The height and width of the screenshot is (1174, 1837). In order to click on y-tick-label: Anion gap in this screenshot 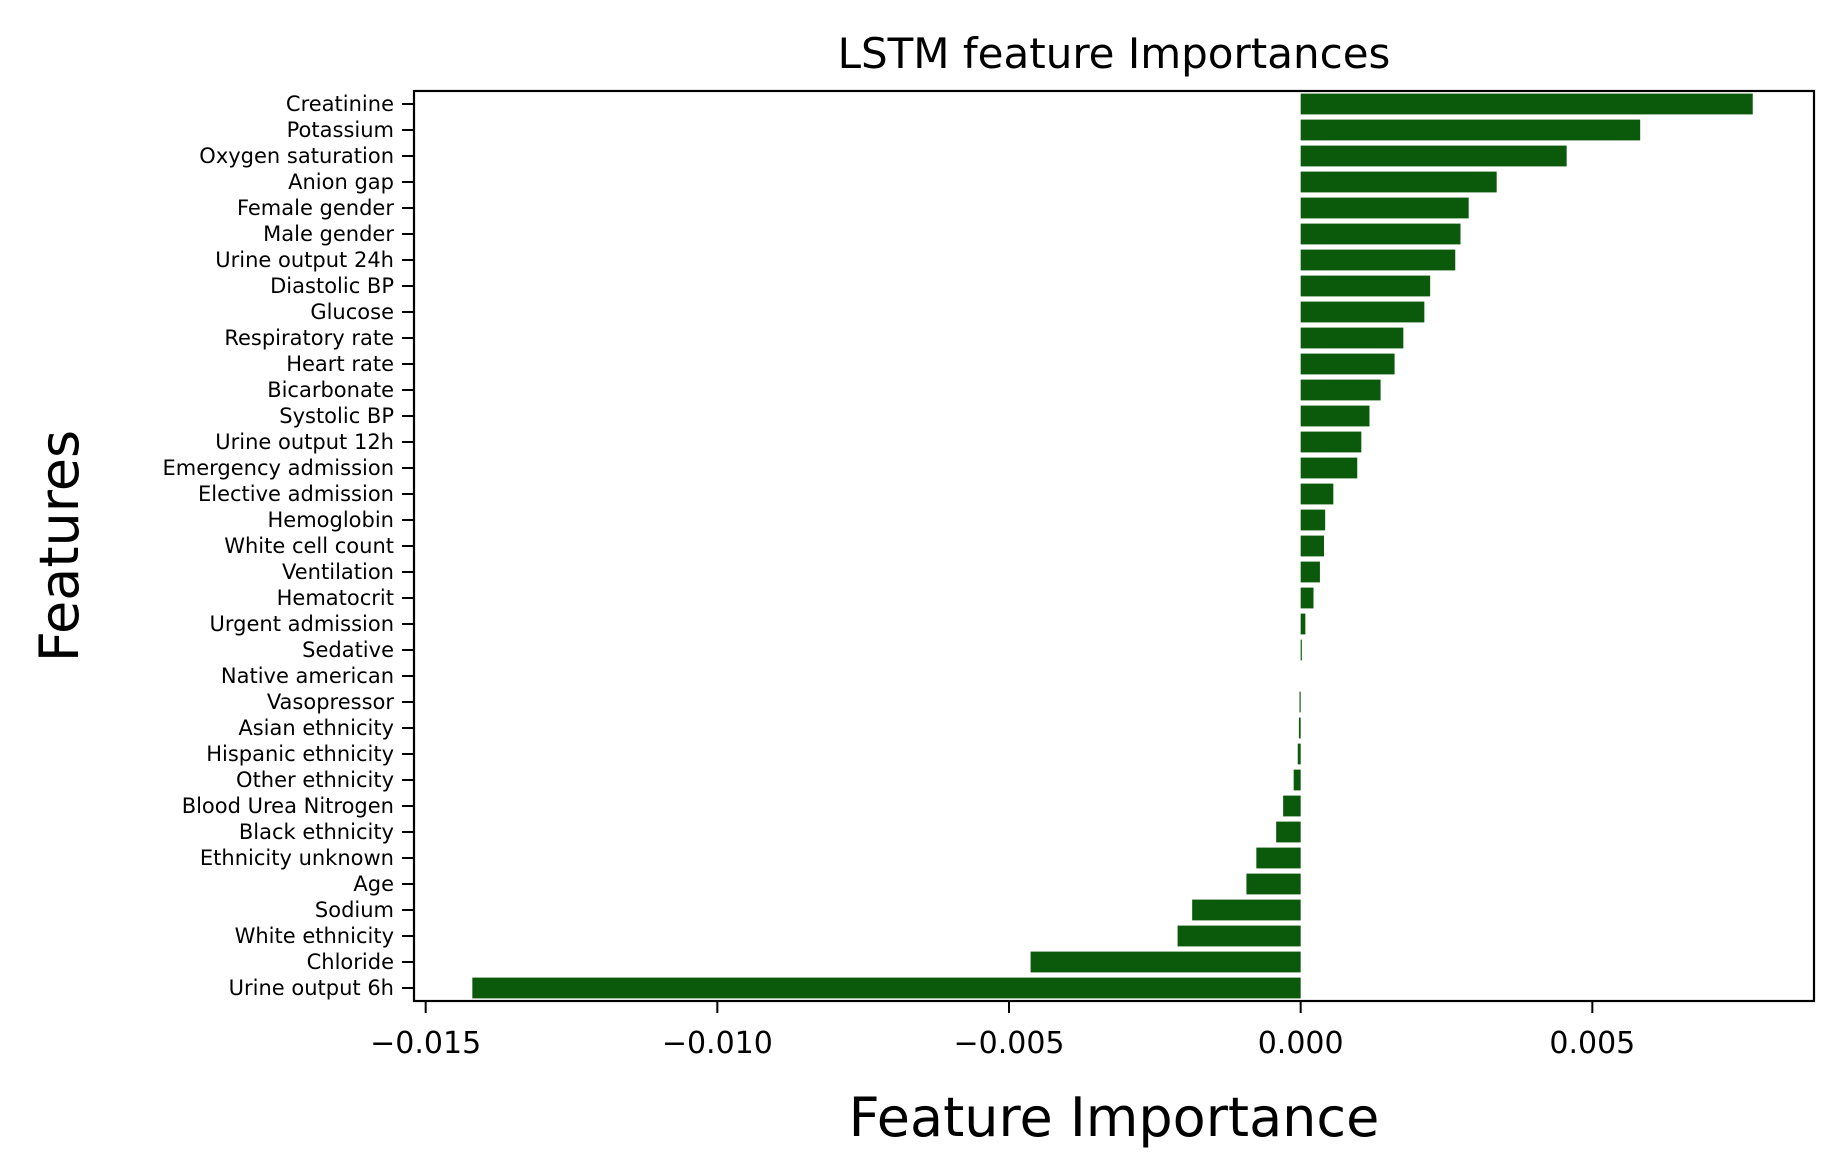, I will do `click(341, 182)`.